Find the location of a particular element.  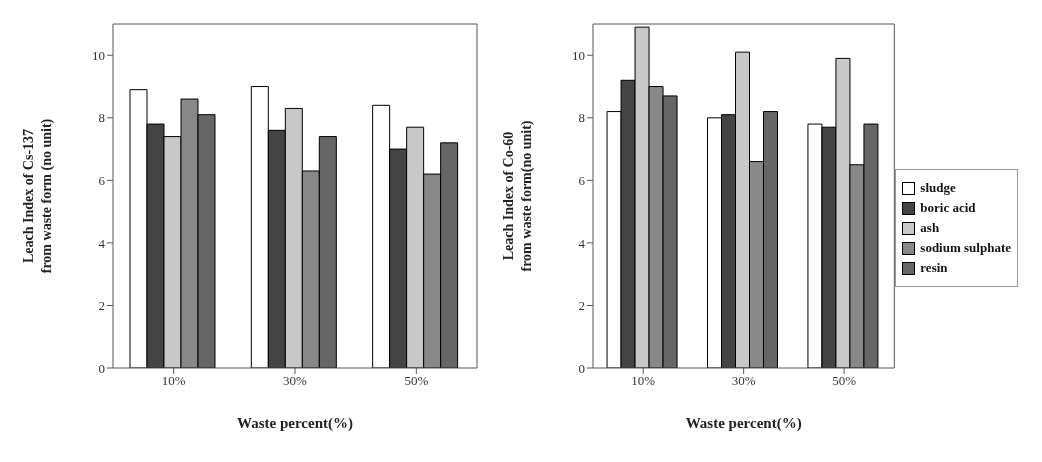

y-axis-title: Leach Index of Cs-137 from waste form (no unit) is located at coordinates (38, 196).